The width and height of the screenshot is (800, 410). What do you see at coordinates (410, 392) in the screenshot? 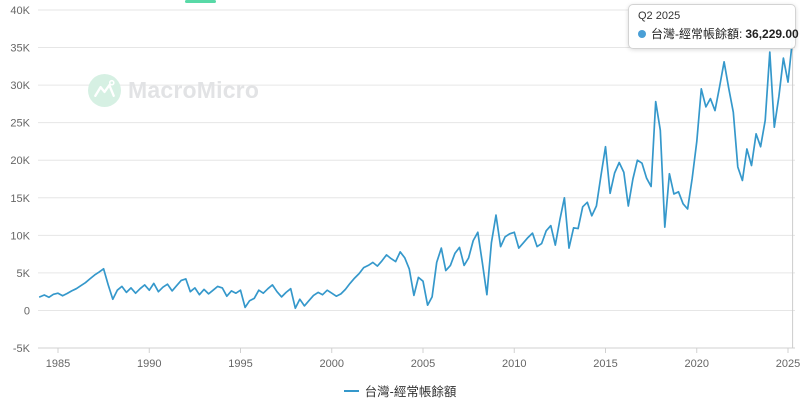
I see `legend-label: 台灣-經常帳餘額` at bounding box center [410, 392].